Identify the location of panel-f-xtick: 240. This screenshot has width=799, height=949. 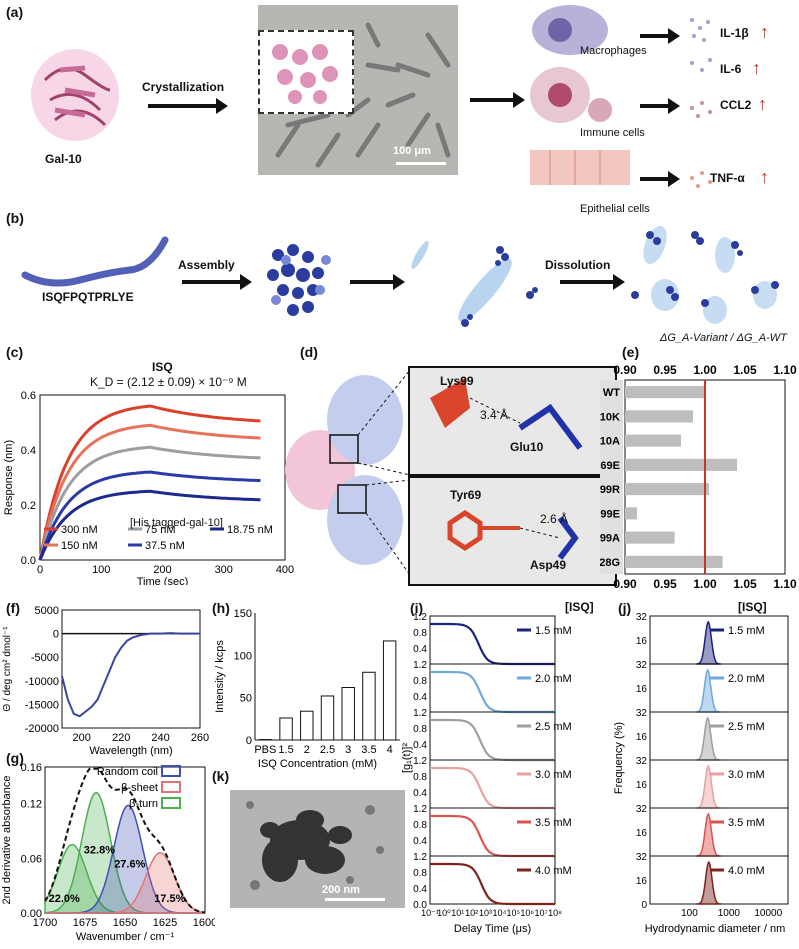
(160, 738).